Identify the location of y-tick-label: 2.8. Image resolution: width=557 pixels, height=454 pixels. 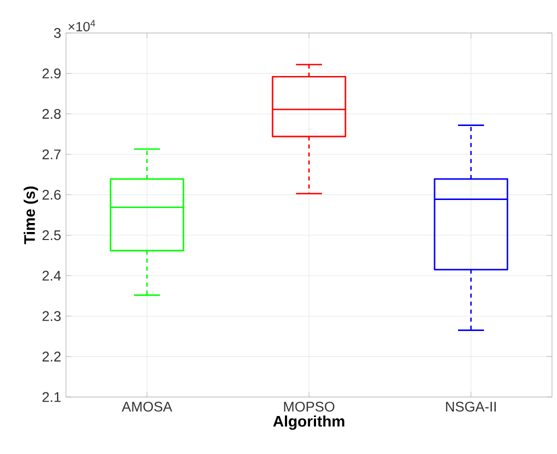
(51, 113).